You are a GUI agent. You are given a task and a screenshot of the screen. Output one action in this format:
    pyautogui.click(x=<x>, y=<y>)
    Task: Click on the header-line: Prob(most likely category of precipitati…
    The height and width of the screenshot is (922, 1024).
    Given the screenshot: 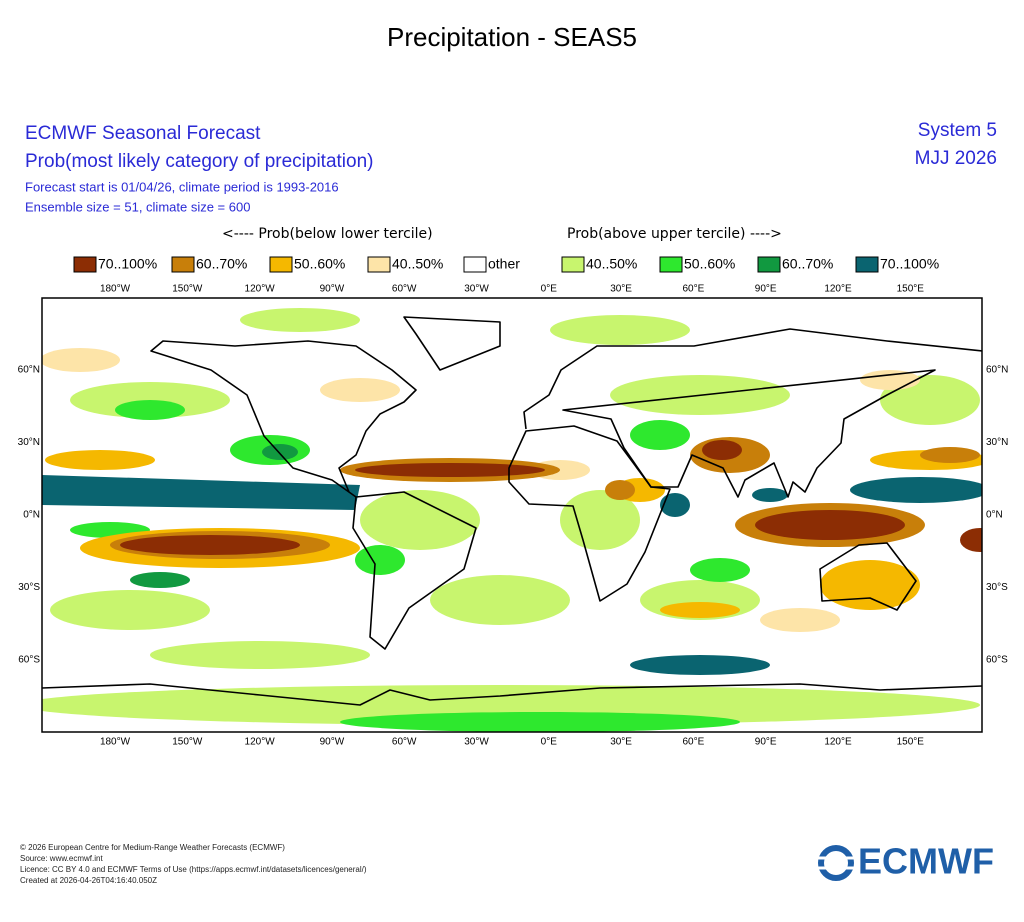 What is the action you would take?
    pyautogui.click(x=199, y=161)
    